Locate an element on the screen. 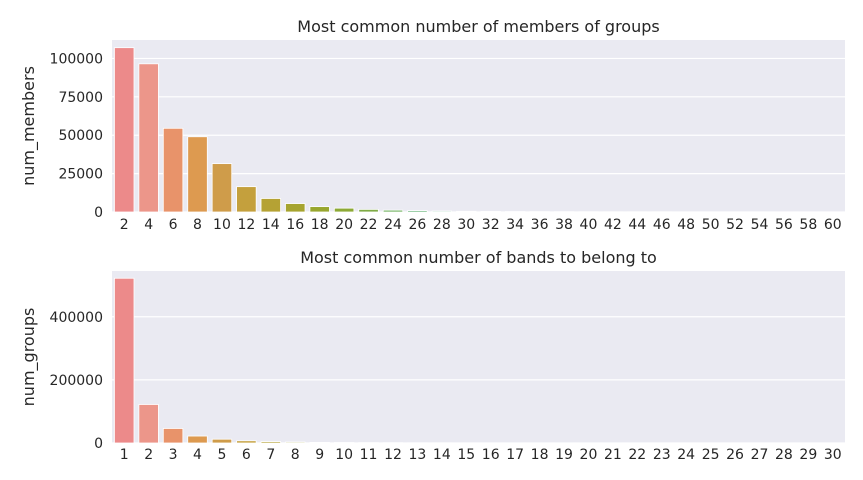  x-tick-label: 5 is located at coordinates (221, 455).